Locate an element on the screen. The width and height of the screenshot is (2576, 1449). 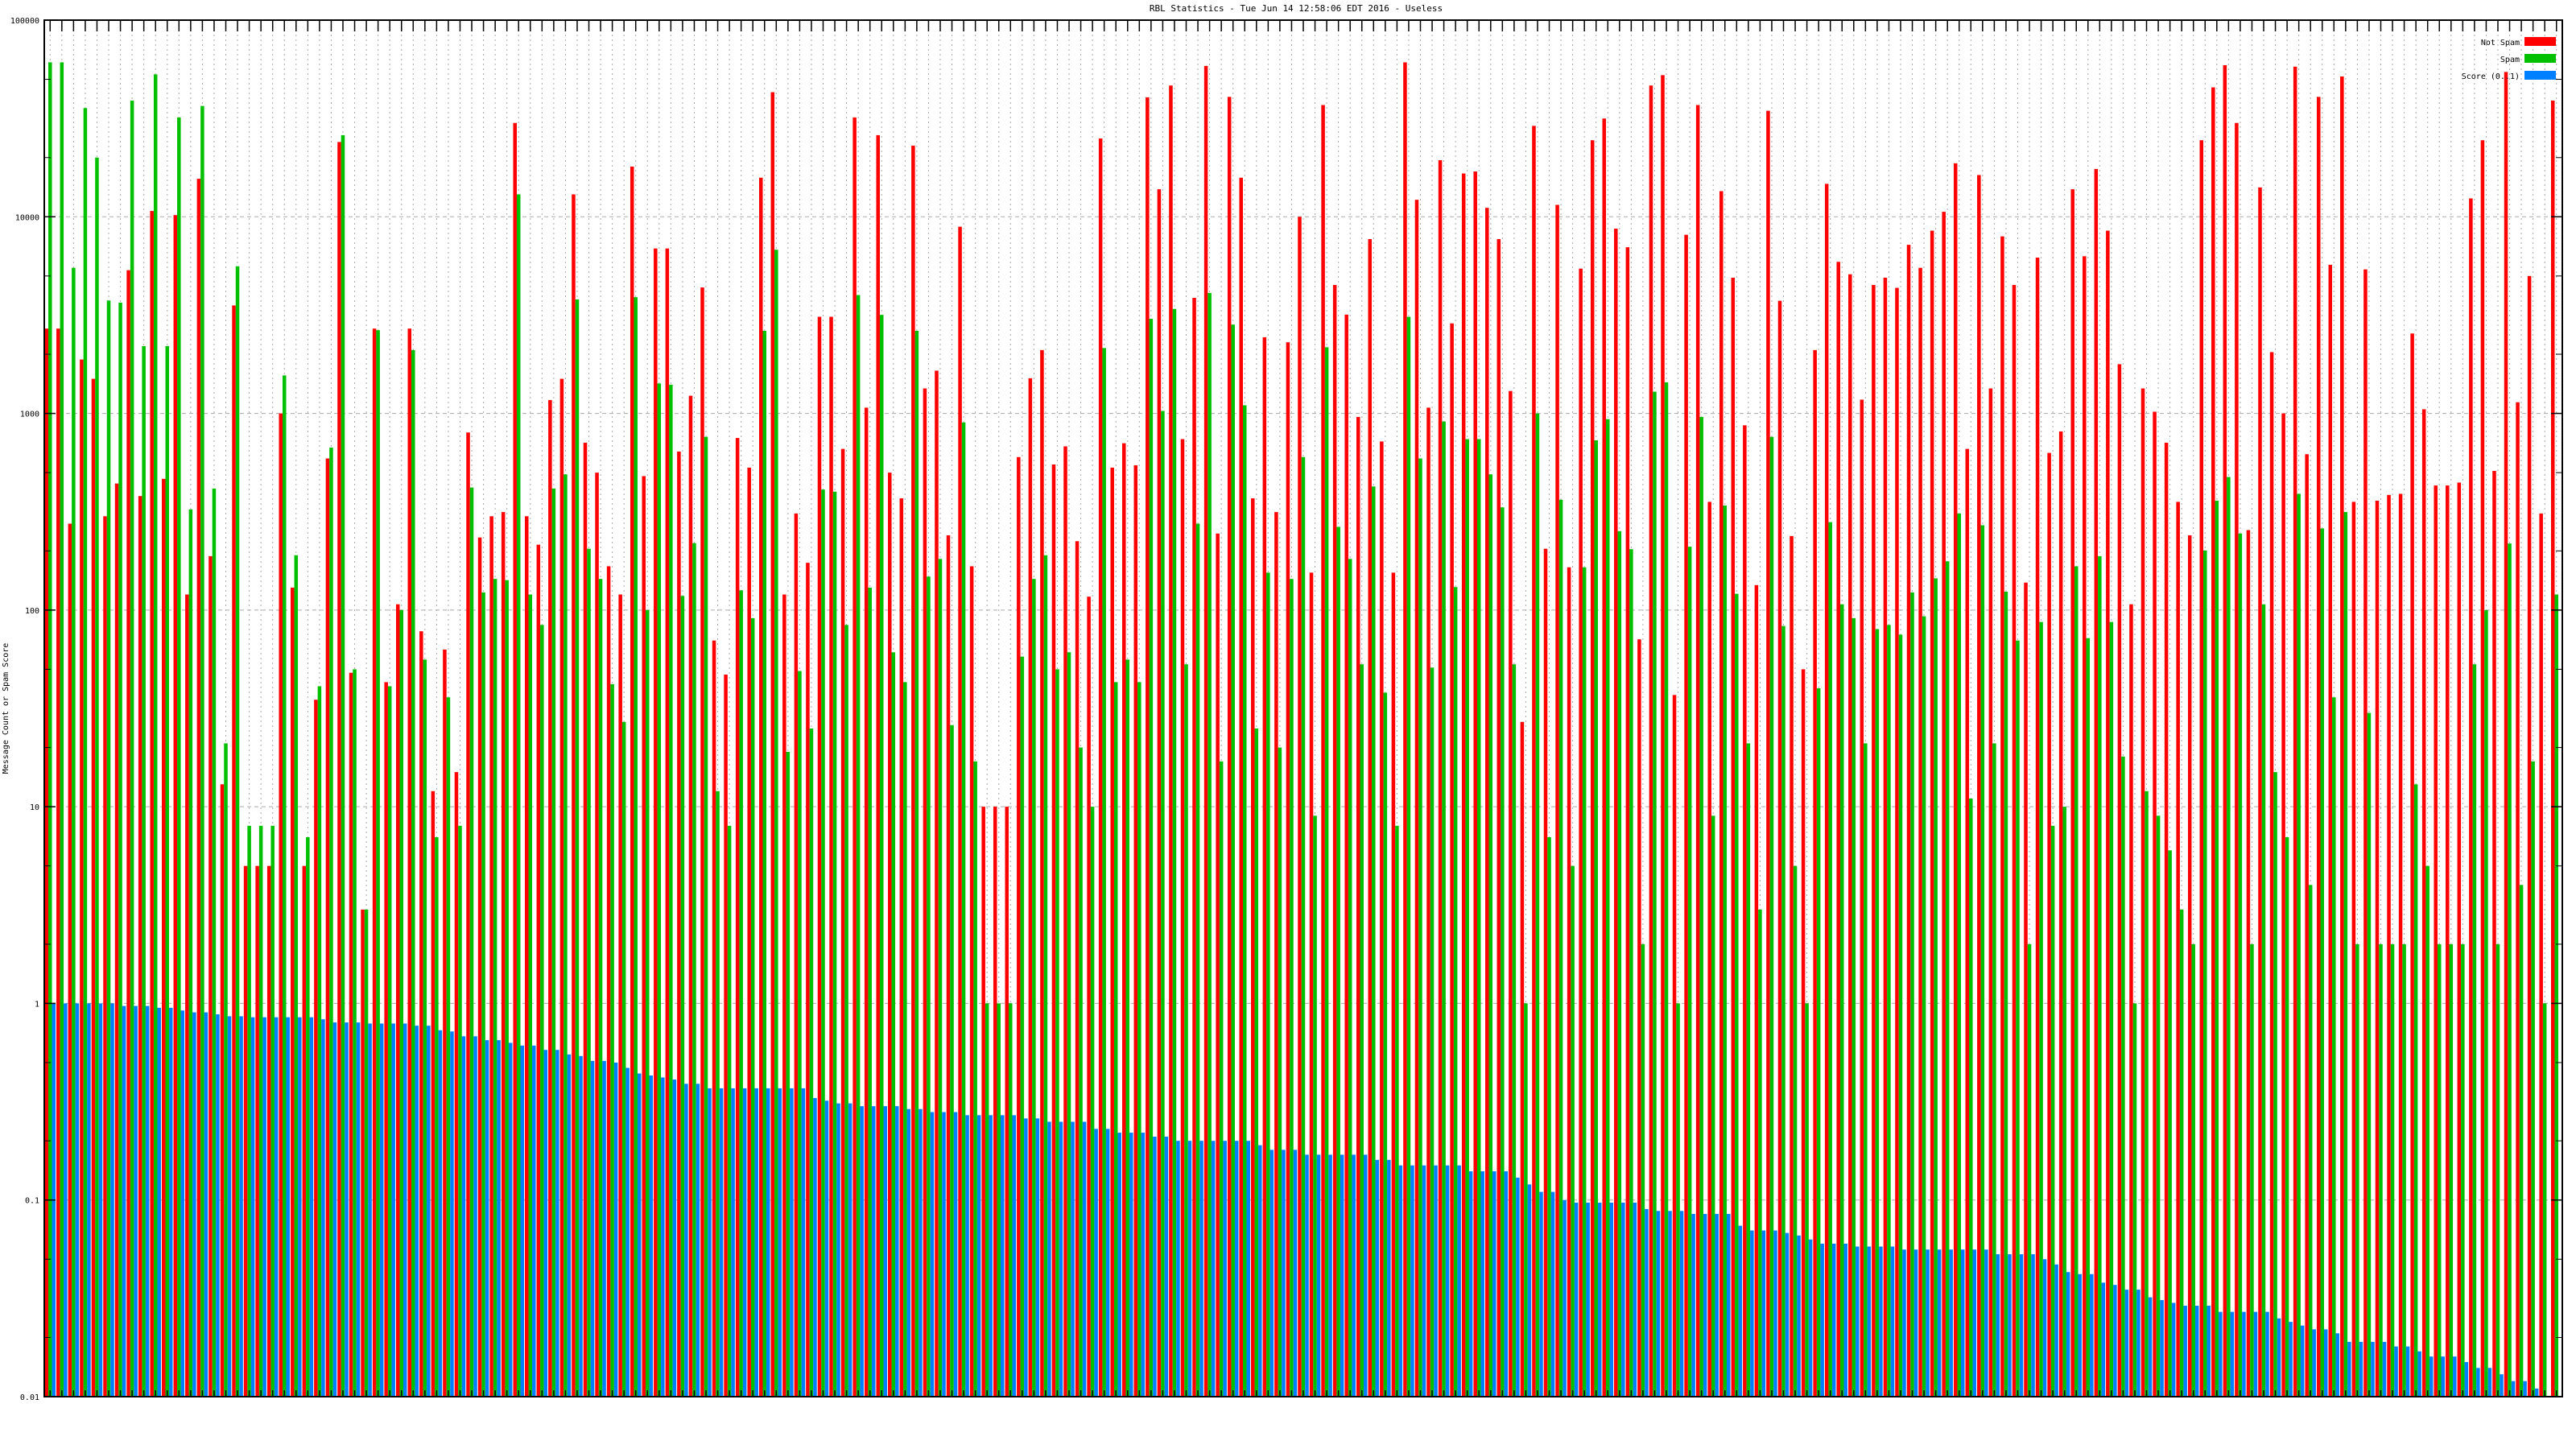
legend-swatch-blue is located at coordinates (2540, 75).